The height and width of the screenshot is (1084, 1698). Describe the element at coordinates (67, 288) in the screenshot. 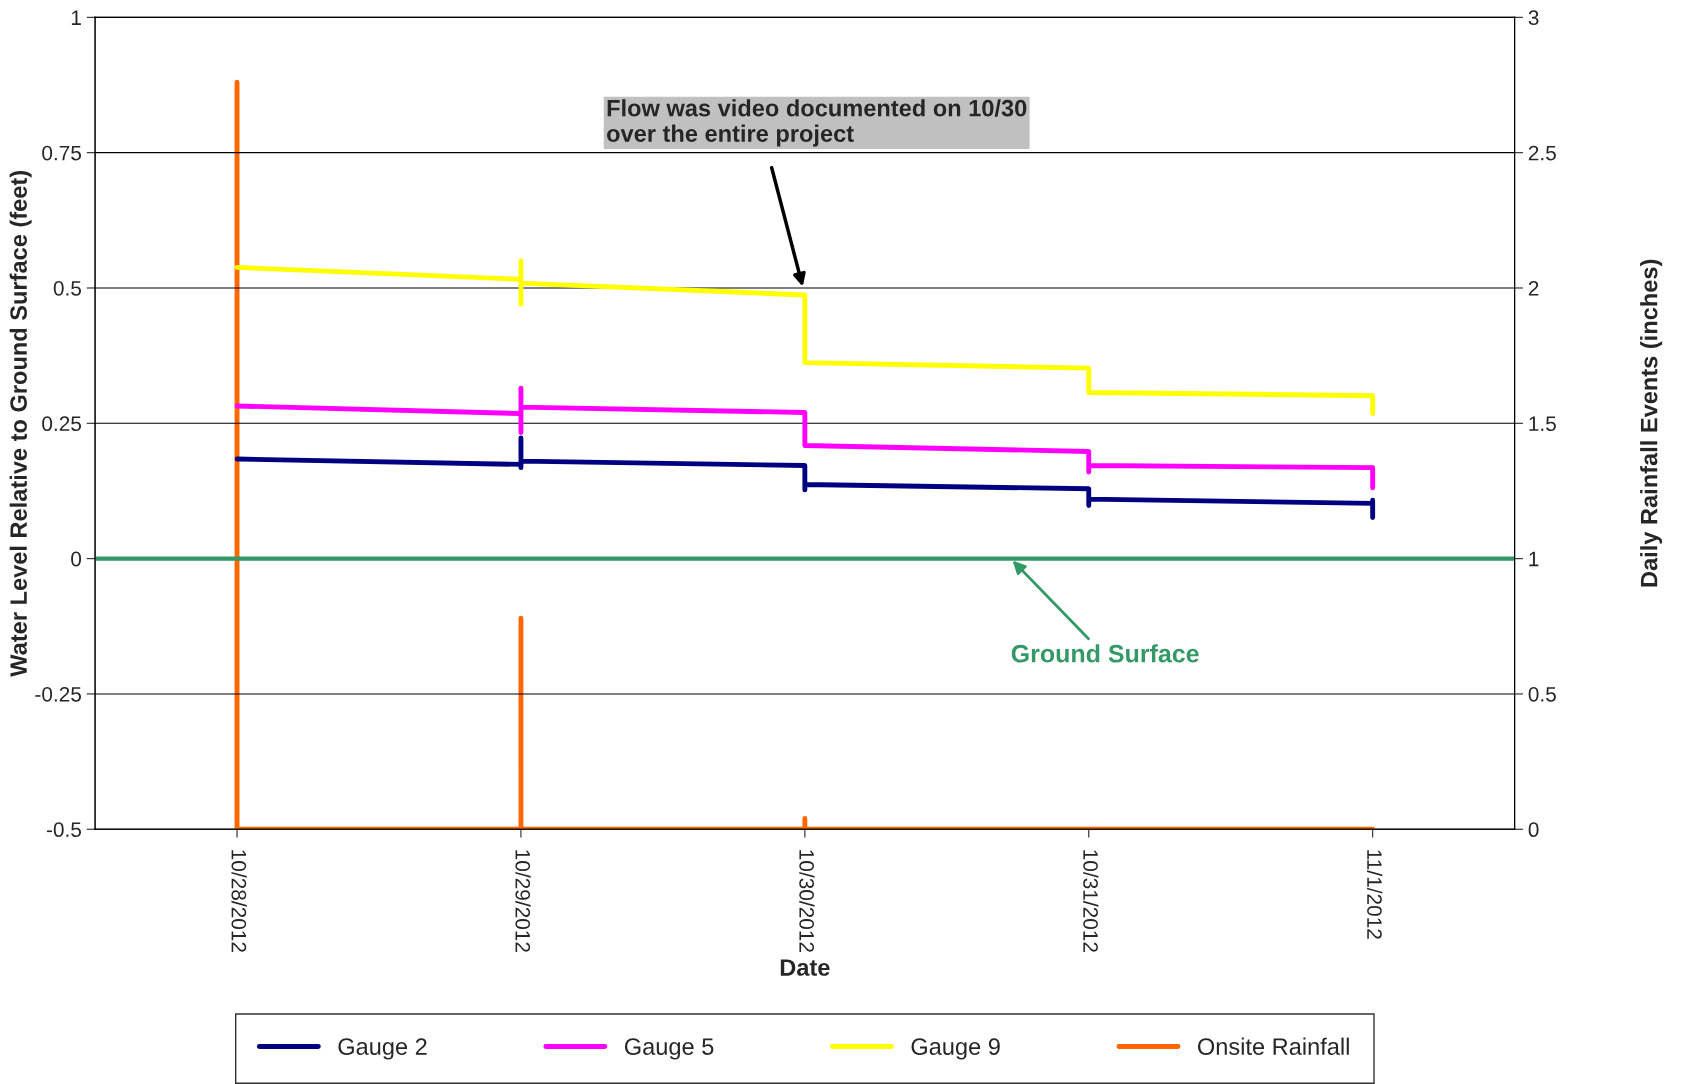

I see `y-tick-label: 0.5` at that location.